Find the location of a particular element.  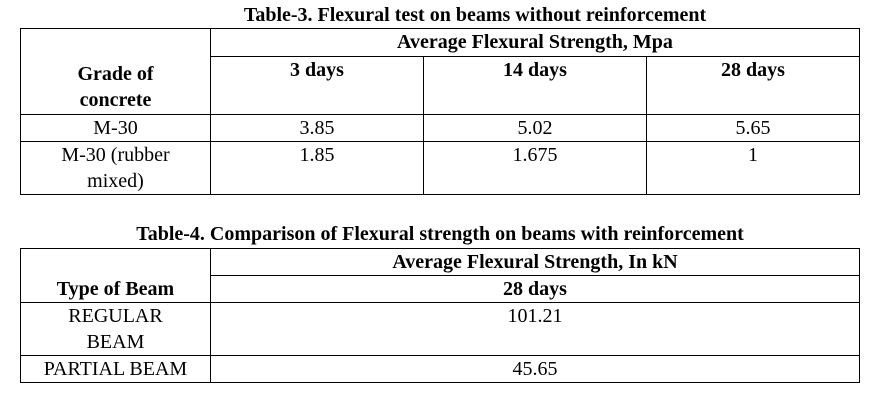

table-row: REGULAR BEAM 101.21 is located at coordinates (440, 329).